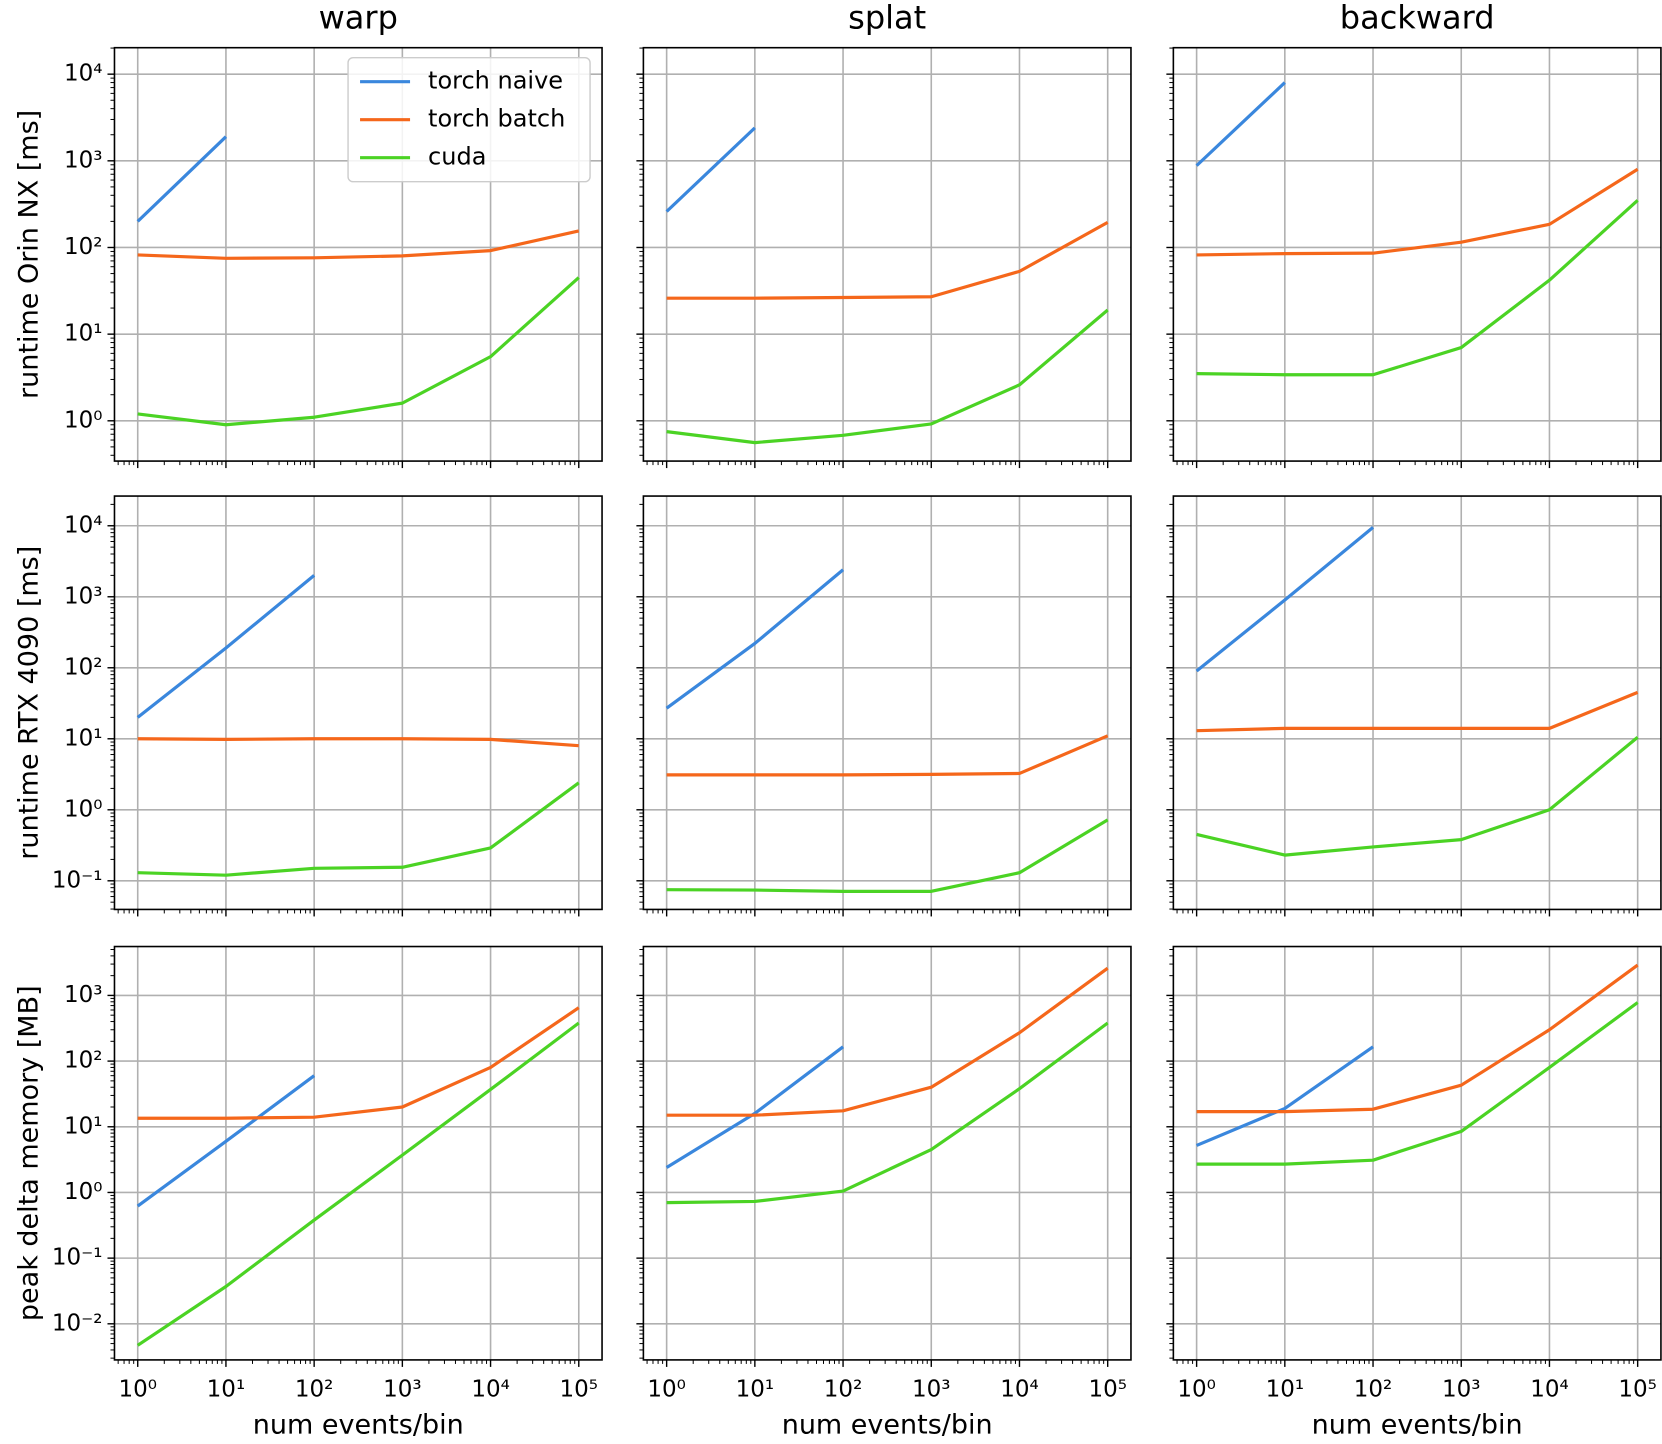 The width and height of the screenshot is (1662, 1444). What do you see at coordinates (457, 157) in the screenshot?
I see `legend-label: cuda` at bounding box center [457, 157].